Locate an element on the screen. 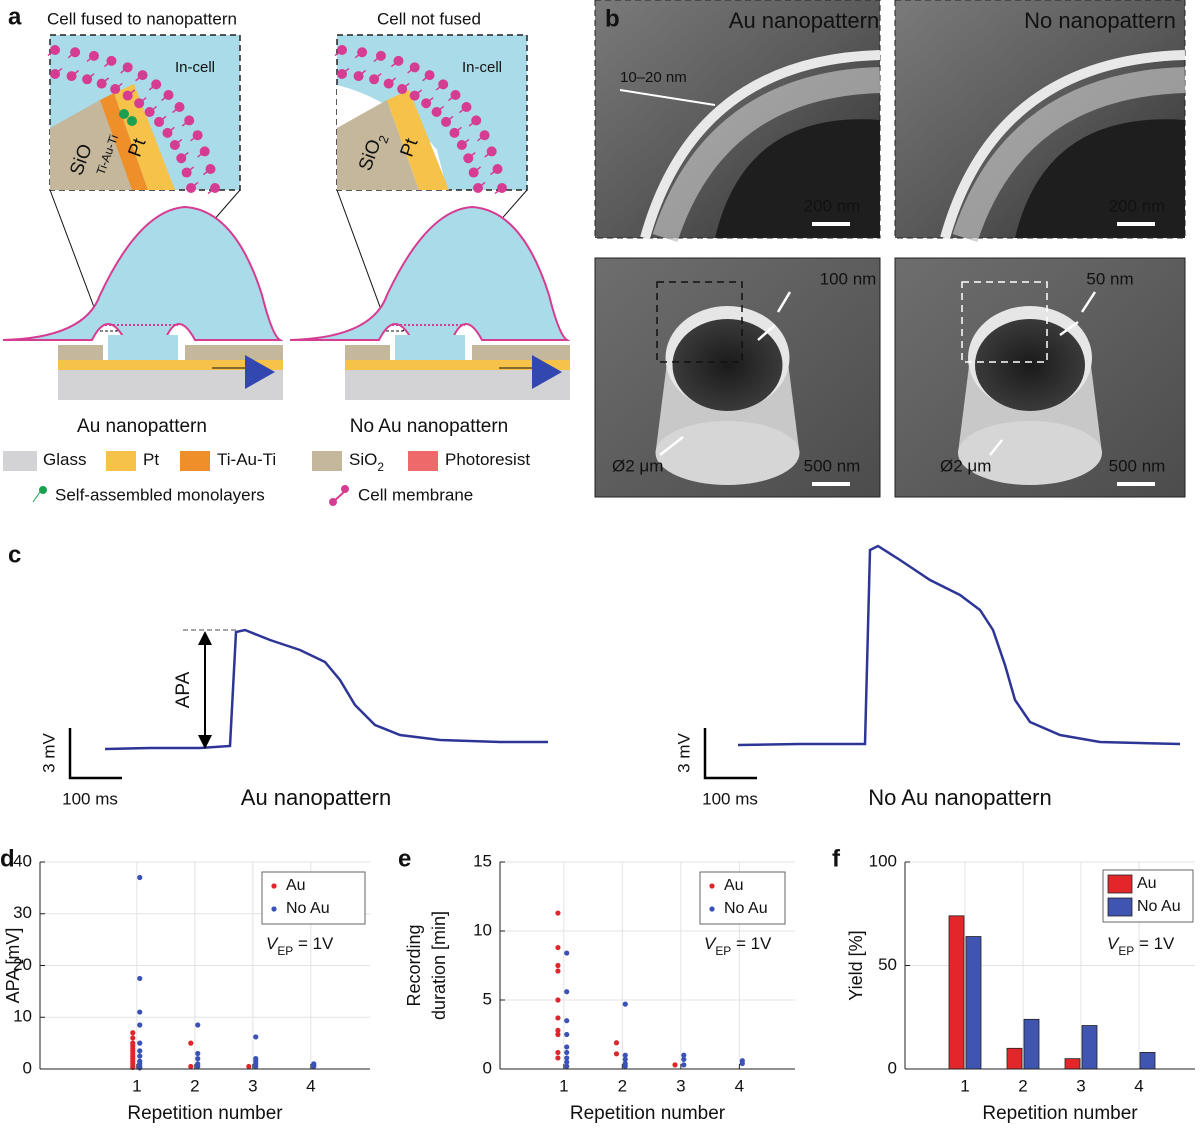 The width and height of the screenshot is (1200, 1133). in-cell-label: In-cell is located at coordinates (482, 67).